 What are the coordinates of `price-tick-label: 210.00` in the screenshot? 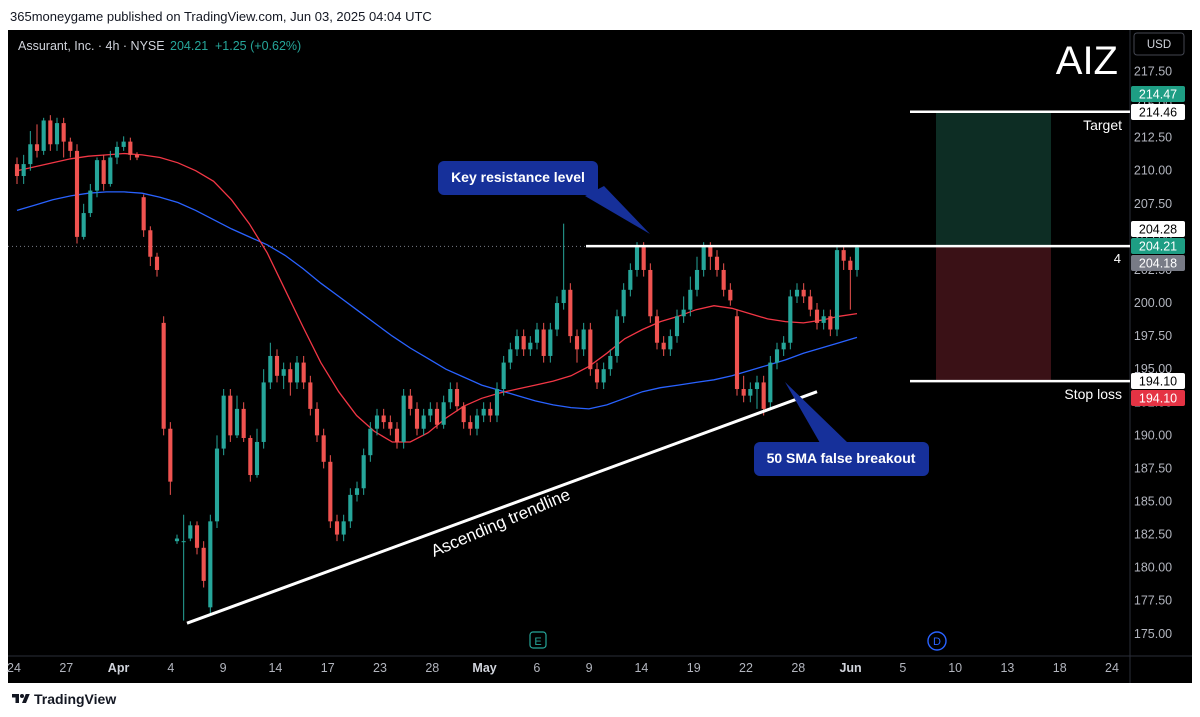 It's located at (1153, 171).